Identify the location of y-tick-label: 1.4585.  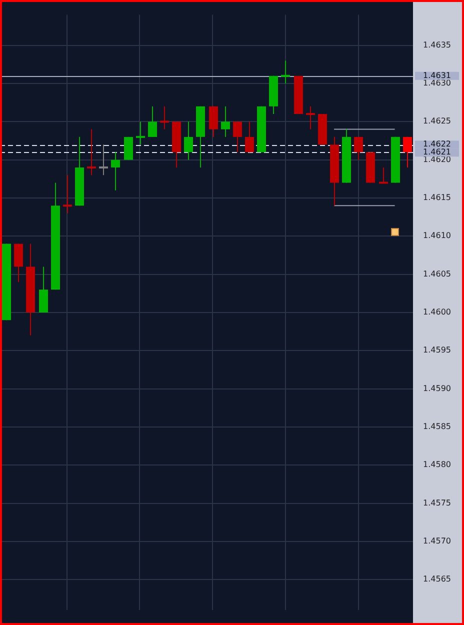
(437, 427).